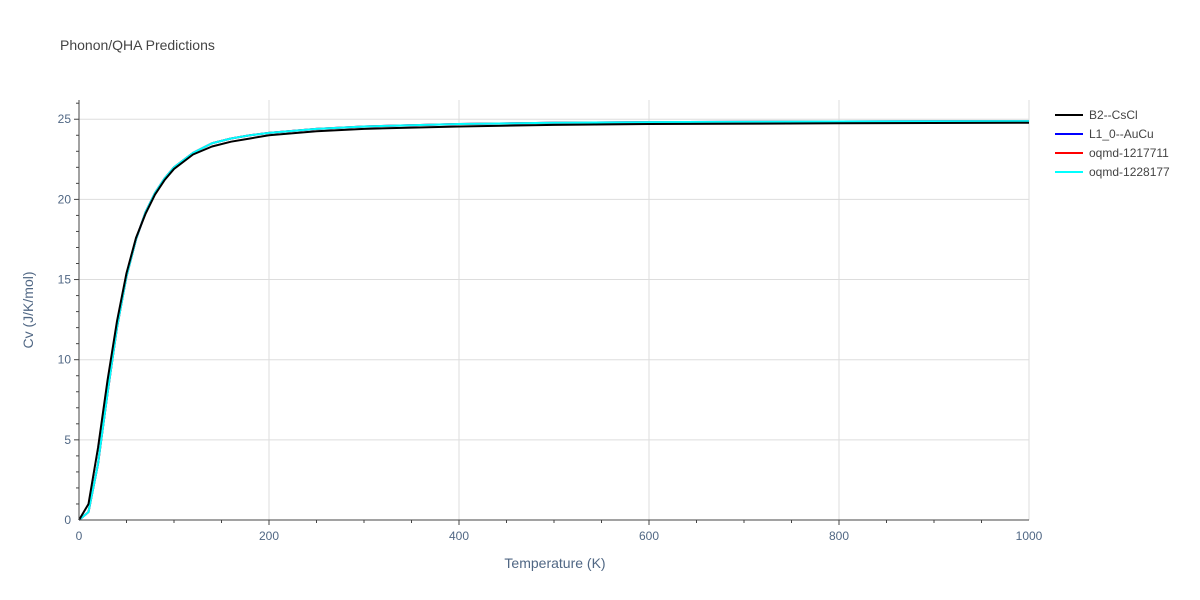 This screenshot has height=600, width=1200. Describe the element at coordinates (1121, 134) in the screenshot. I see `legend-label: L1_0--AuCu` at that location.